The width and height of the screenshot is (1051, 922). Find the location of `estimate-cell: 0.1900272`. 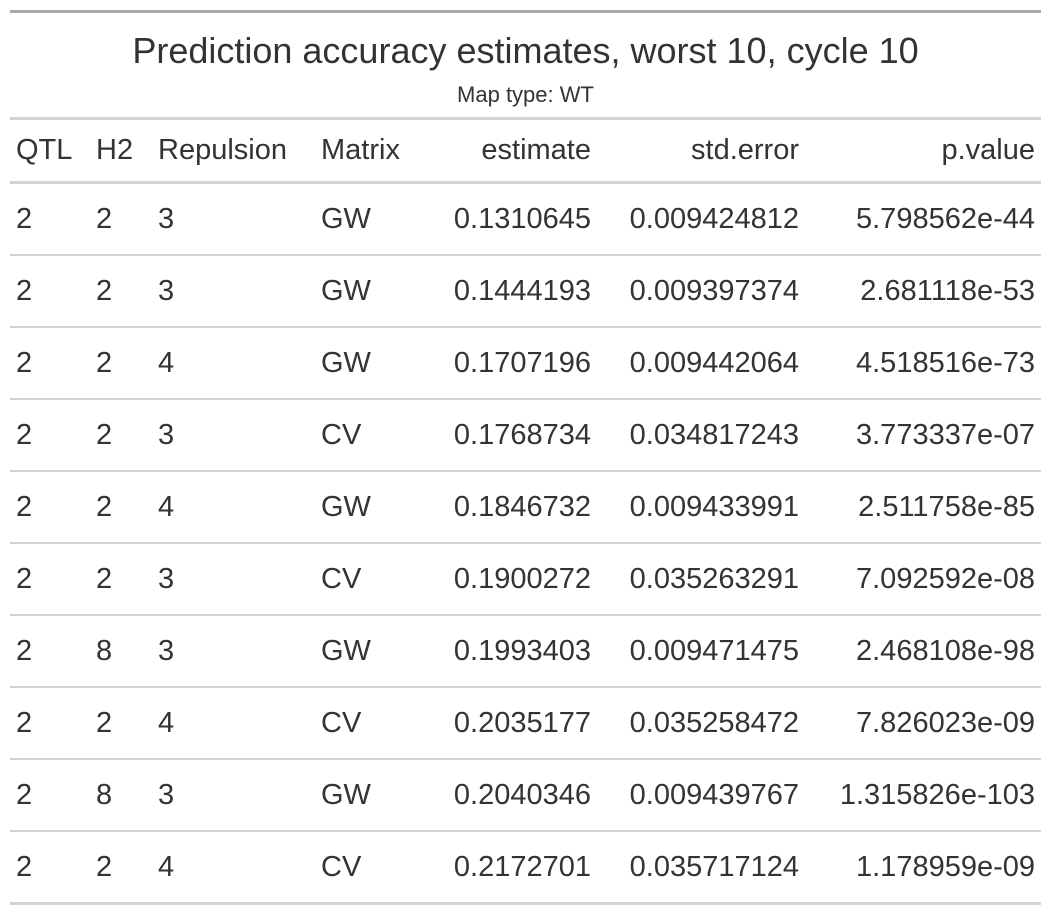

estimate-cell: 0.1900272 is located at coordinates (522, 578).